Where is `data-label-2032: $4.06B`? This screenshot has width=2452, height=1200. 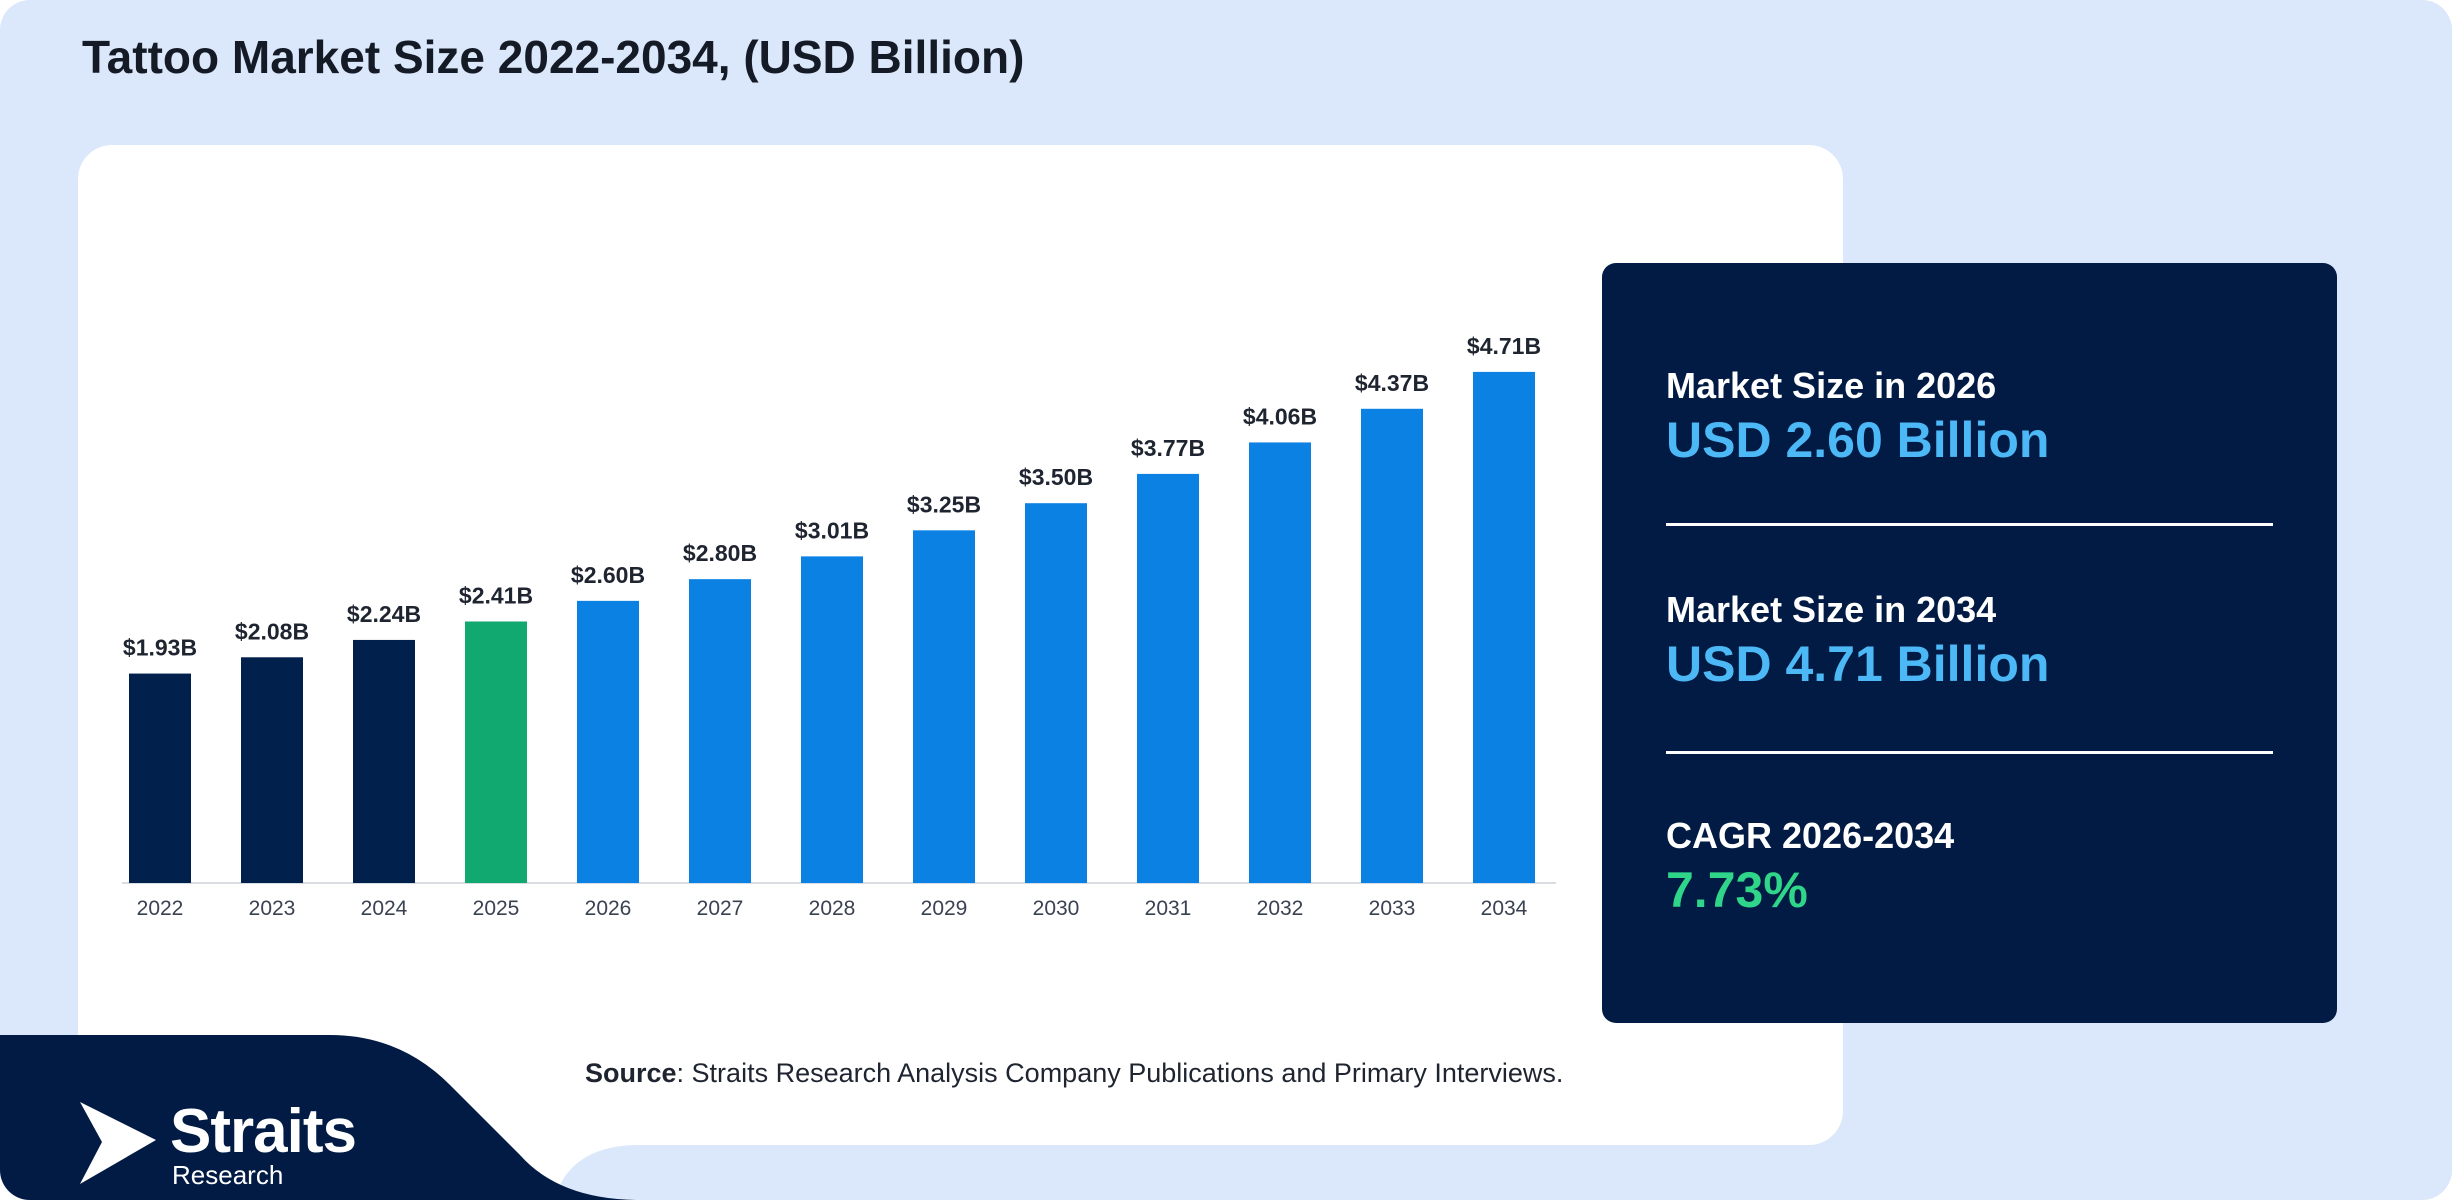 data-label-2032: $4.06B is located at coordinates (1280, 416).